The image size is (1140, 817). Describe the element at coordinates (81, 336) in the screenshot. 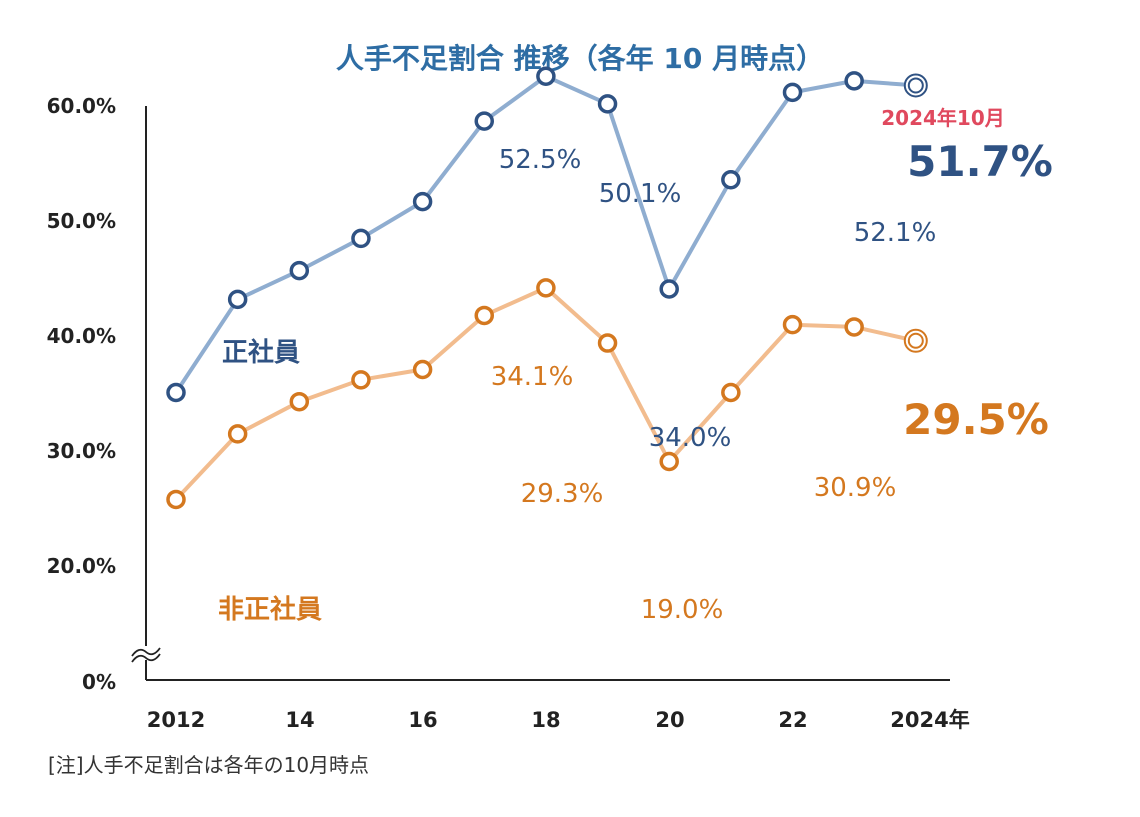

I see `y-tick-40: 40.0%` at that location.